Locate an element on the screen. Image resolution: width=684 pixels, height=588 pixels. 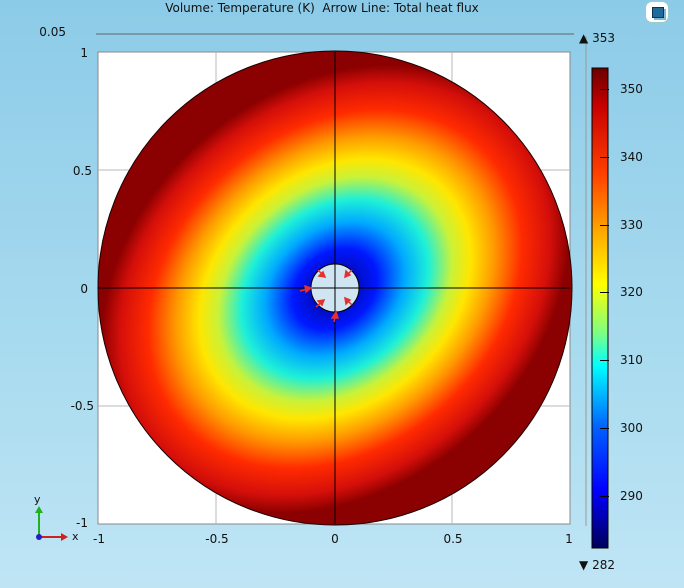
triangle-down-icon: ▼ is located at coordinates (584, 565).